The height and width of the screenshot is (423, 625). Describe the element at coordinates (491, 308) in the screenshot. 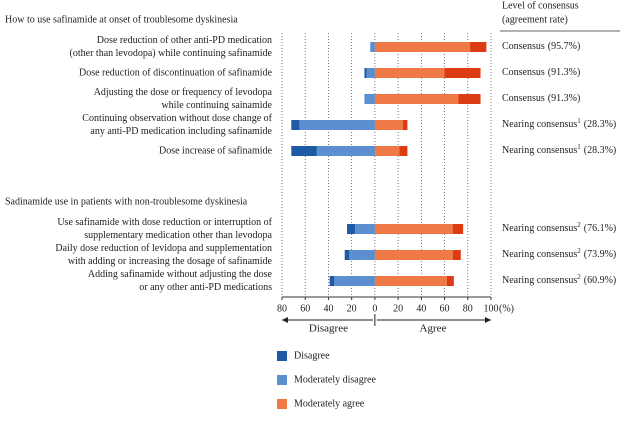

I see `x-tick-label: 100` at that location.